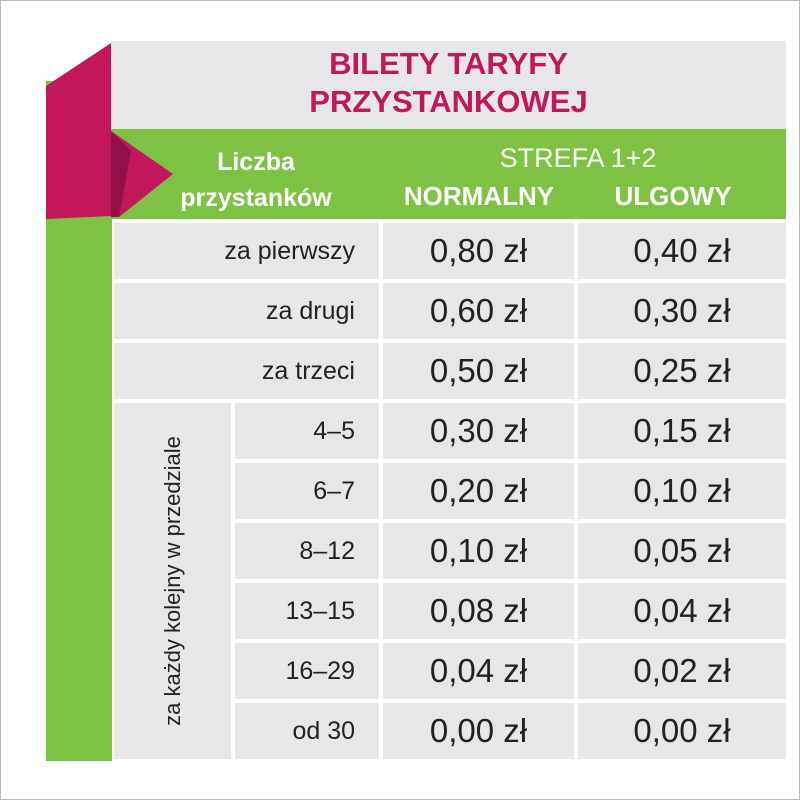 The width and height of the screenshot is (800, 800). Describe the element at coordinates (673, 196) in the screenshot. I see `reduced-header: ULGOWY` at that location.